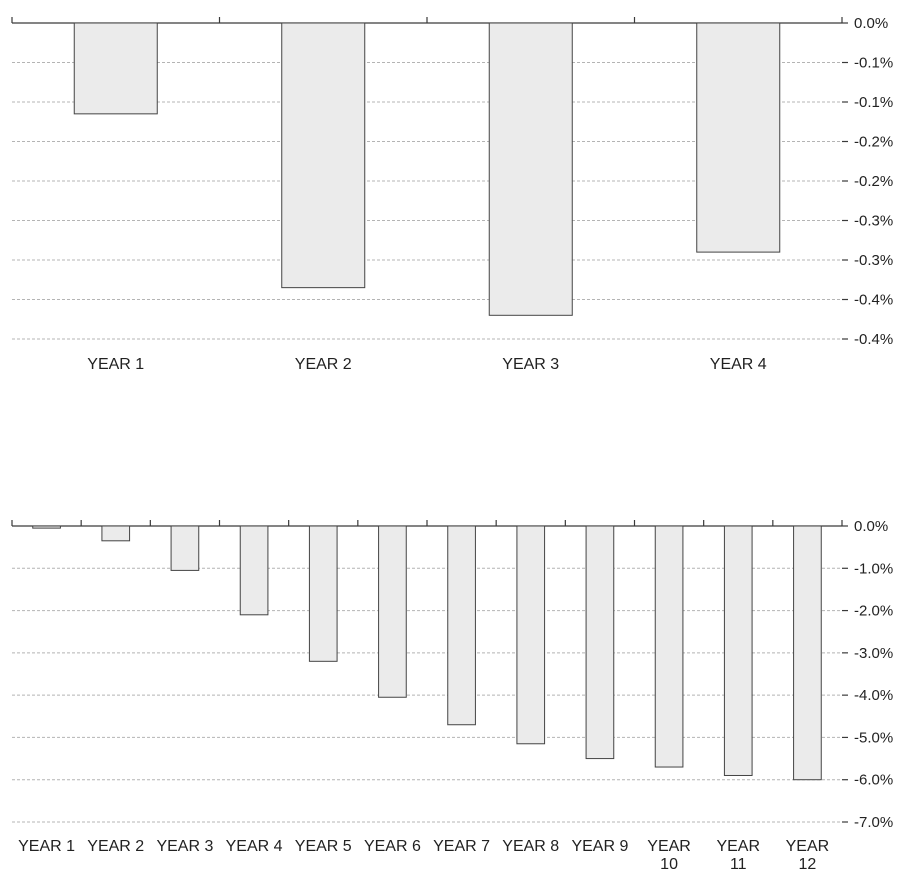 The height and width of the screenshot is (875, 905). What do you see at coordinates (873, 611) in the screenshot?
I see `y-tick-label: -2.0%` at bounding box center [873, 611].